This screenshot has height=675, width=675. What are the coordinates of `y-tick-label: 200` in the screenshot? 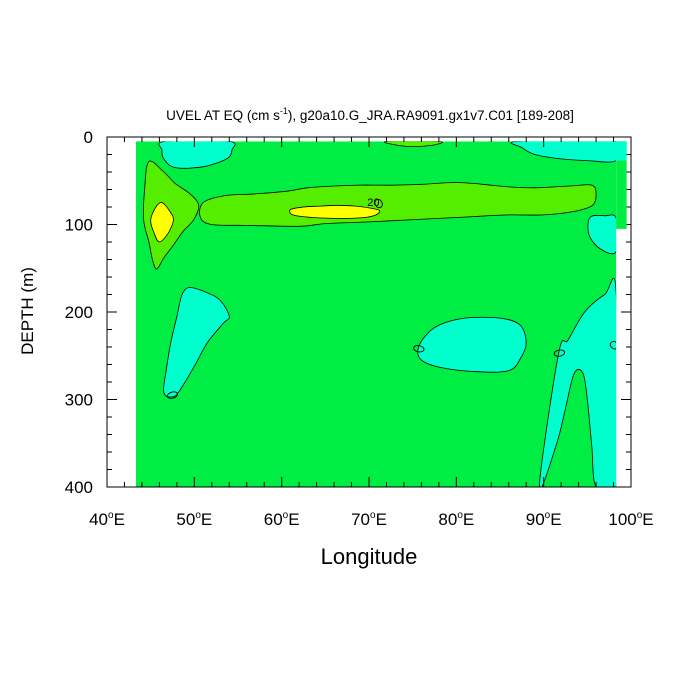 It's located at (79, 312).